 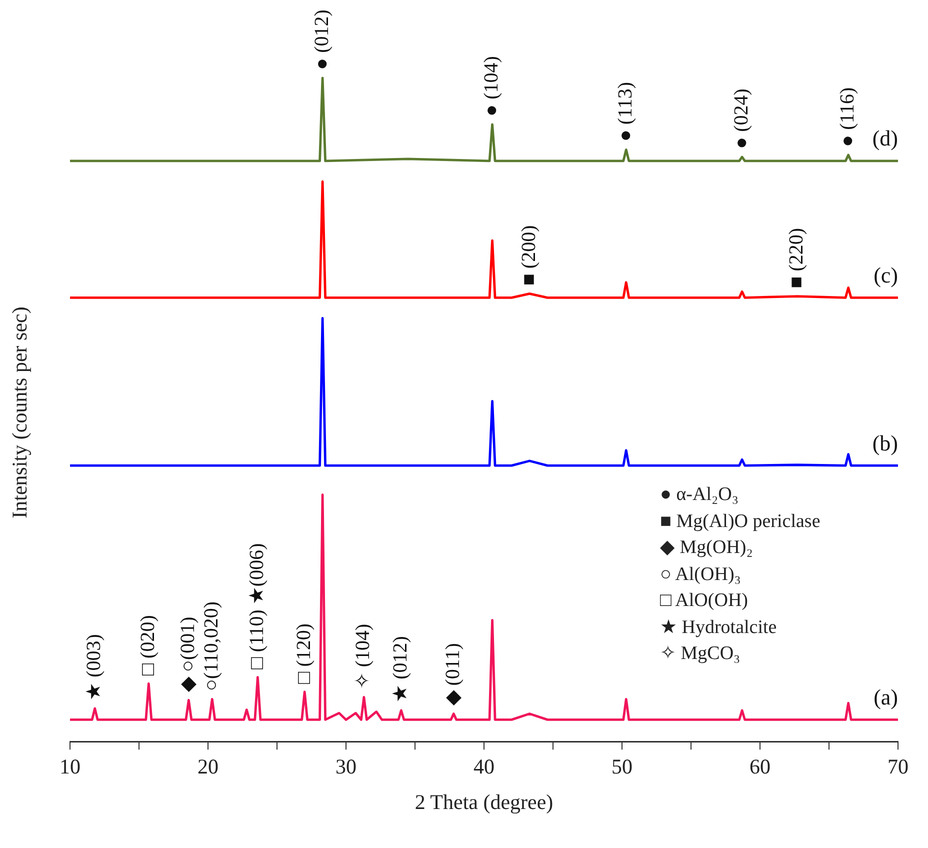 I want to click on y-axis-title: Intensity (counts per sec), so click(x=20, y=413).